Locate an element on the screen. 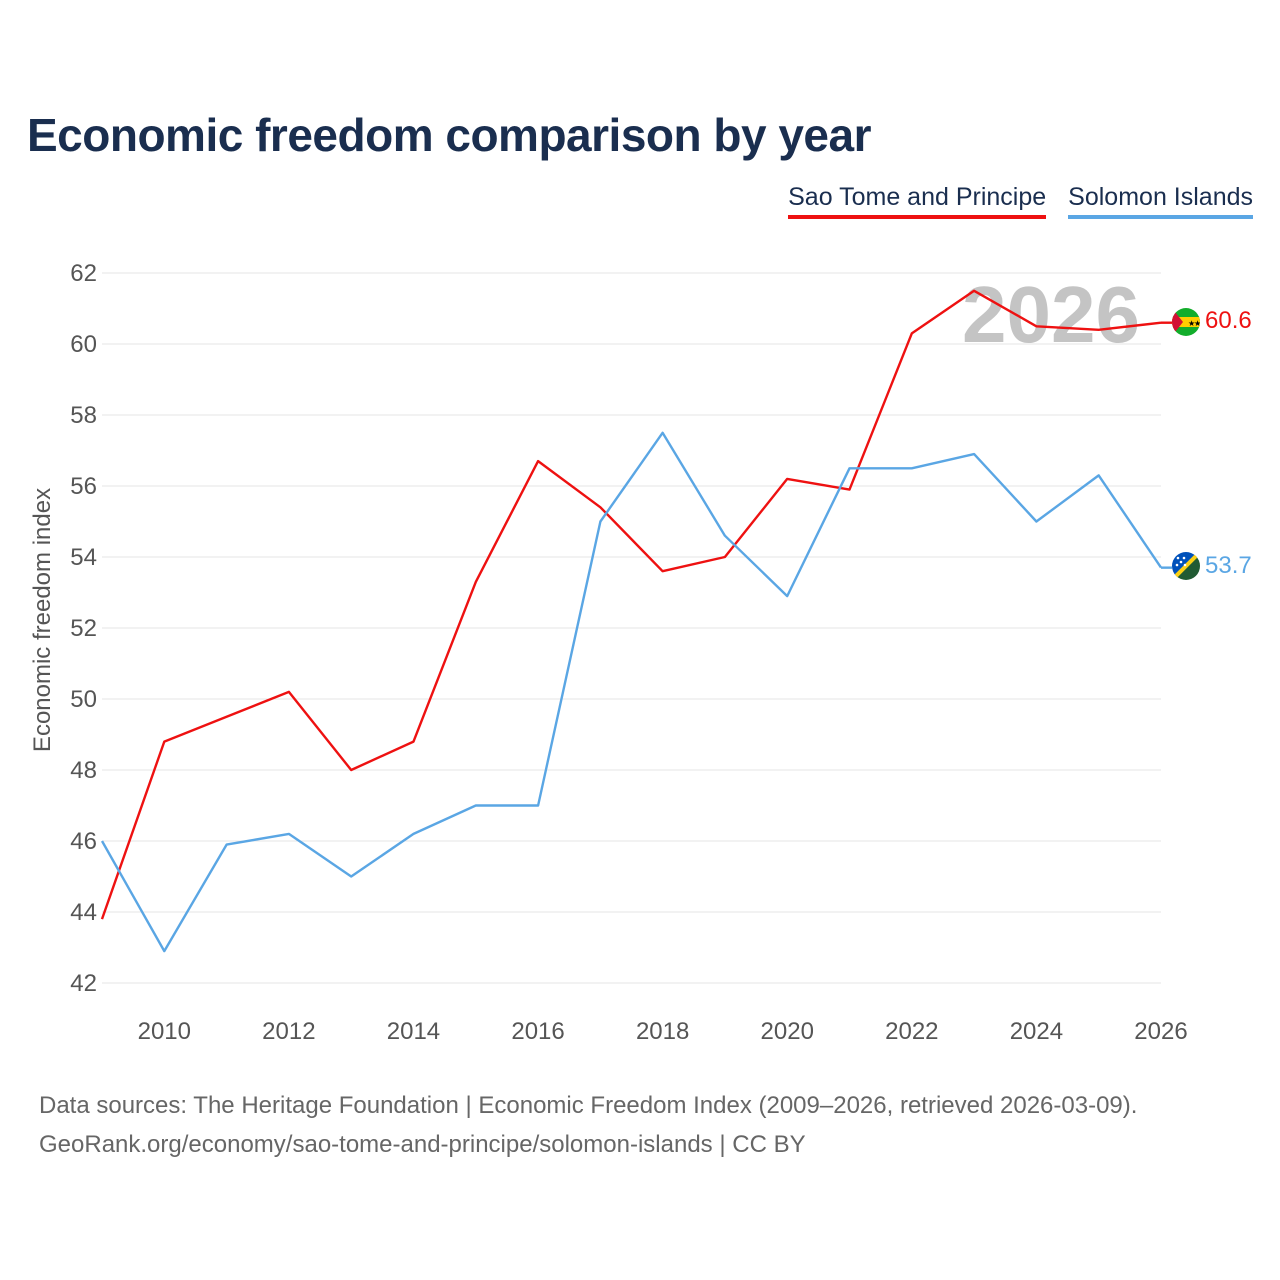 The image size is (1280, 1280). y-tick-label: 48 is located at coordinates (83, 770).